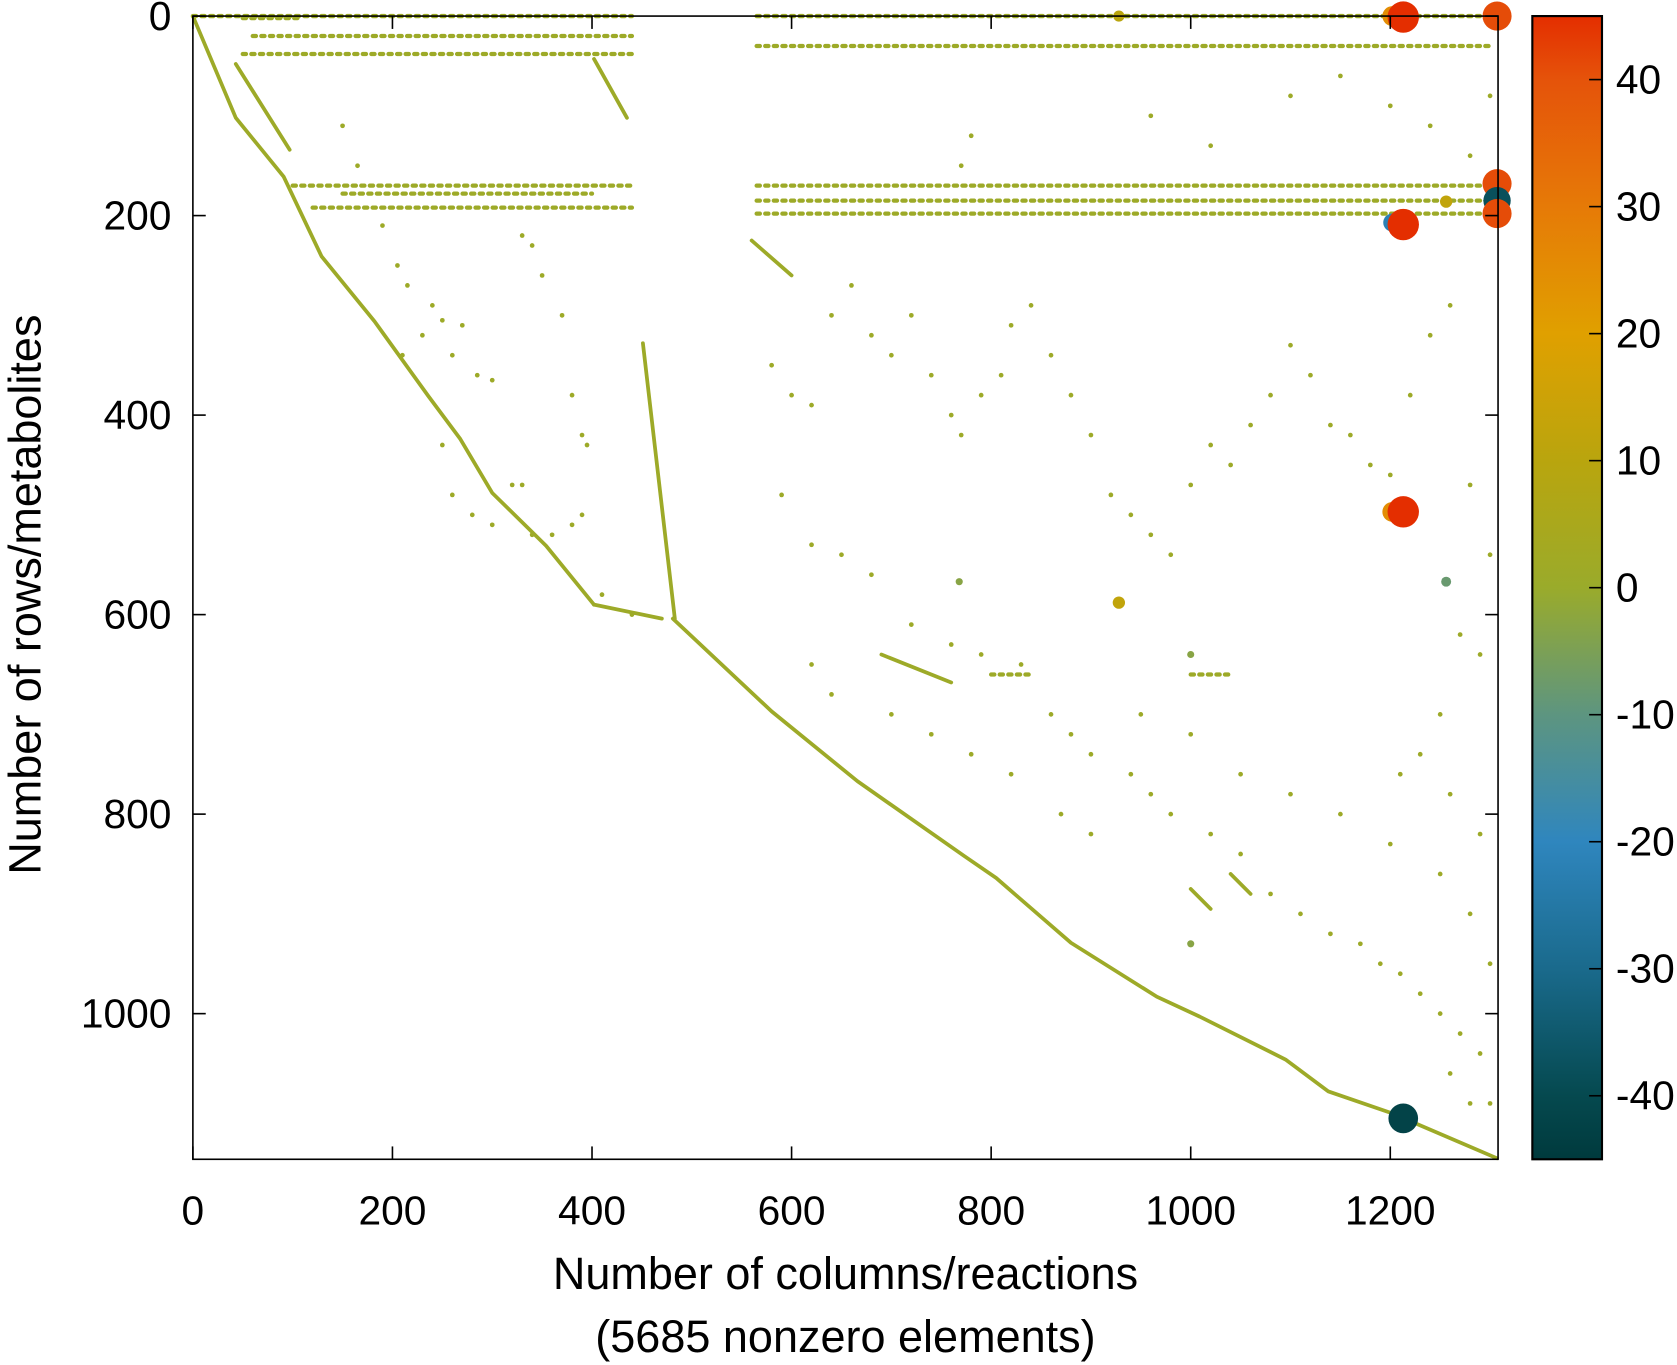 The image size is (1677, 1365). Describe the element at coordinates (1645, 842) in the screenshot. I see `colorbar-tick-label: -20` at that location.